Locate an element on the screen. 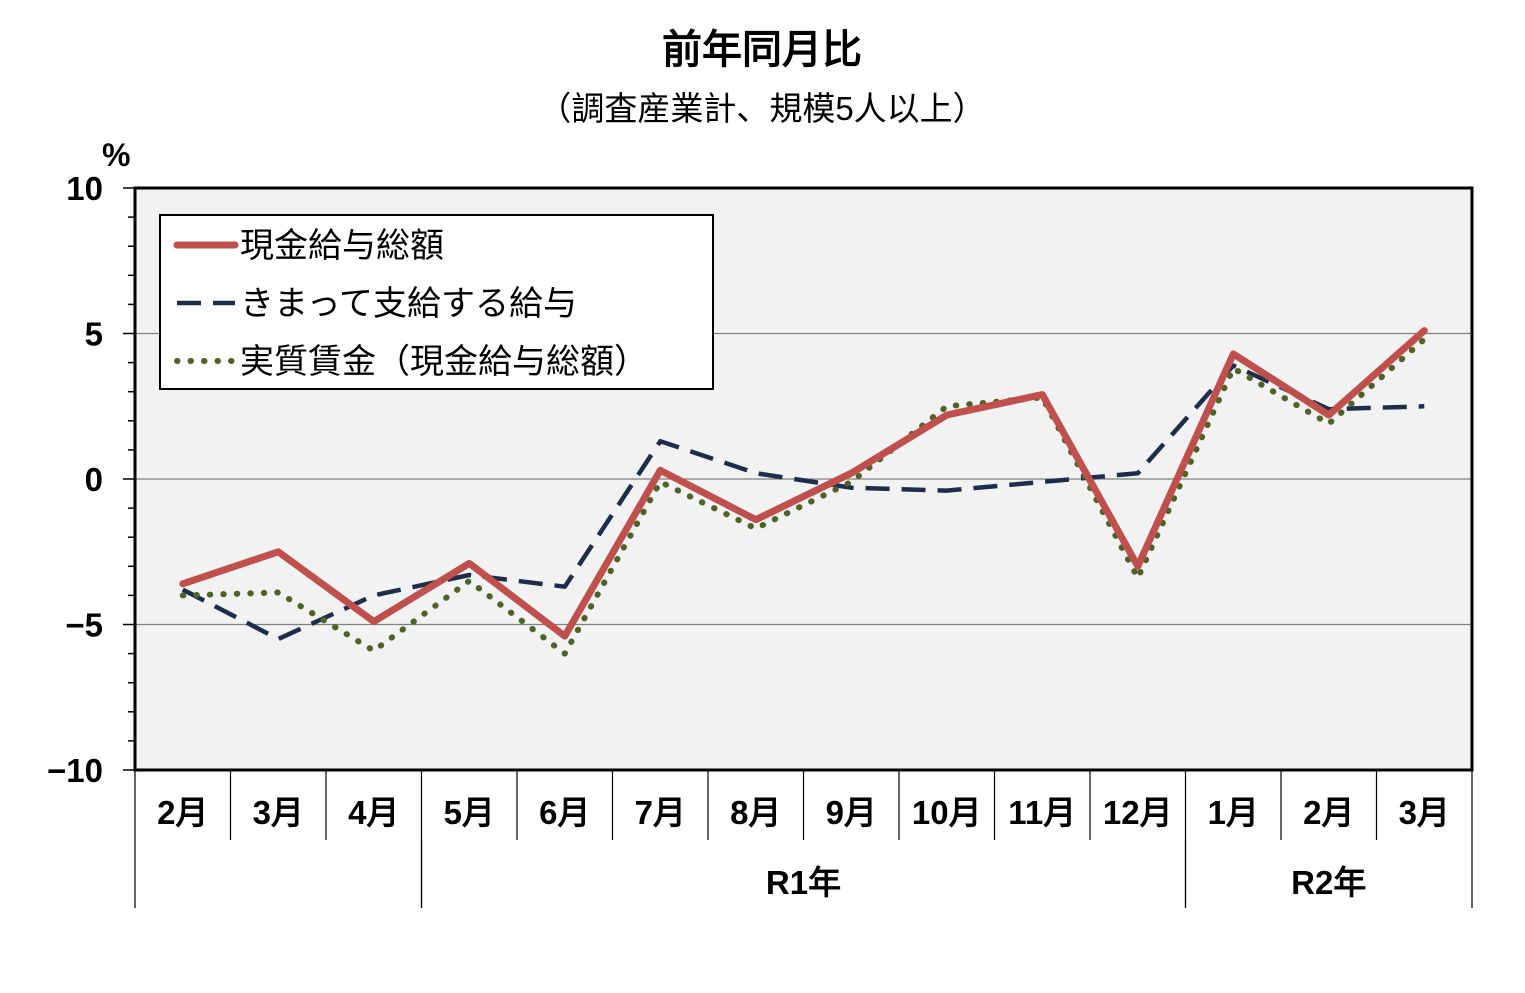 This screenshot has height=993, width=1525. x-tick-label: 6月 is located at coordinates (564, 812).